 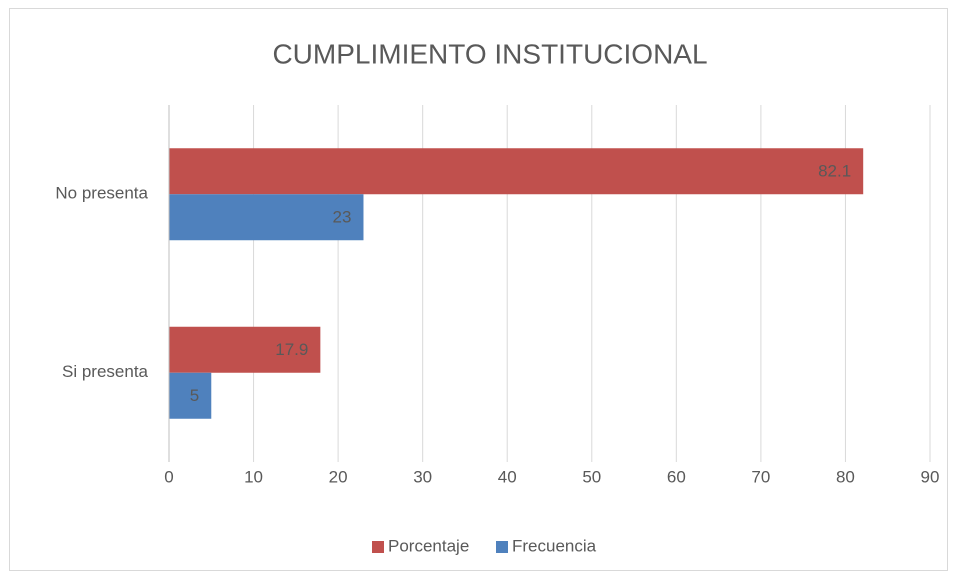 What do you see at coordinates (489, 53) in the screenshot?
I see `chart-title: CUMPLIMIENTO INSTITUCIONAL` at bounding box center [489, 53].